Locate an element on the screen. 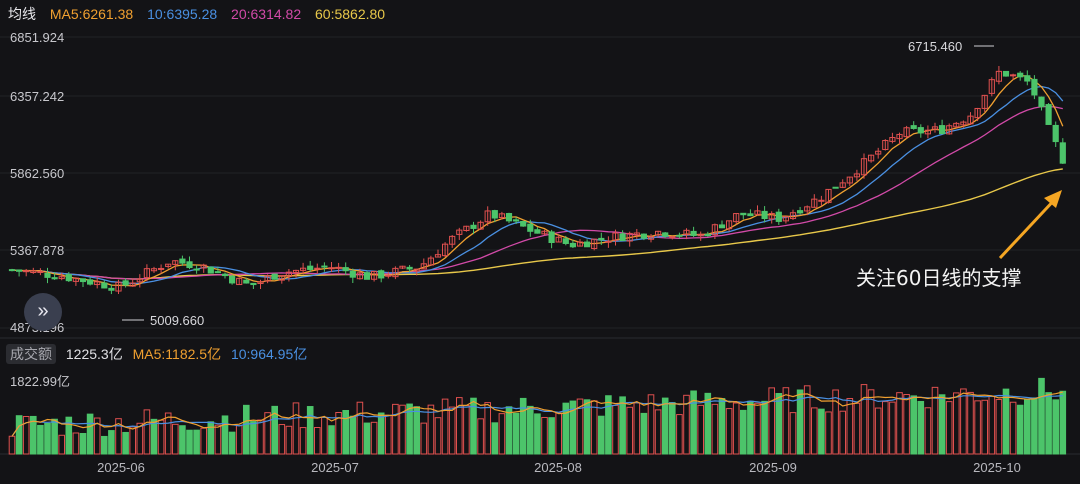 The height and width of the screenshot is (484, 1080). x-tick-jul: 2025-07 is located at coordinates (335, 467).